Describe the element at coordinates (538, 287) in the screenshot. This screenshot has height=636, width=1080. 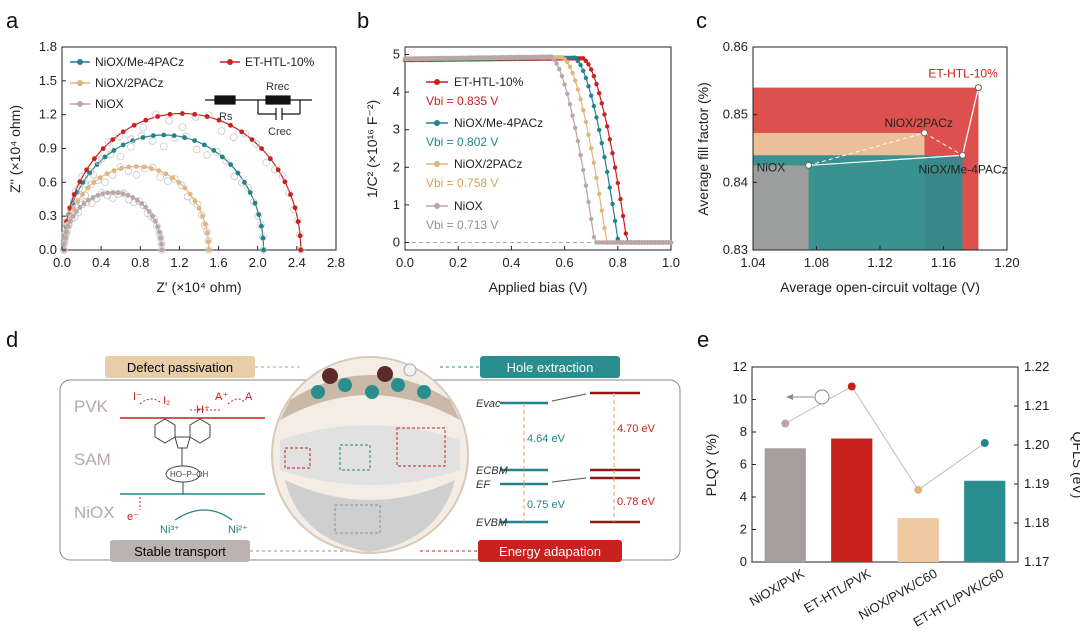
I see `chart-b-xlabel: Applied bias (V)` at that location.